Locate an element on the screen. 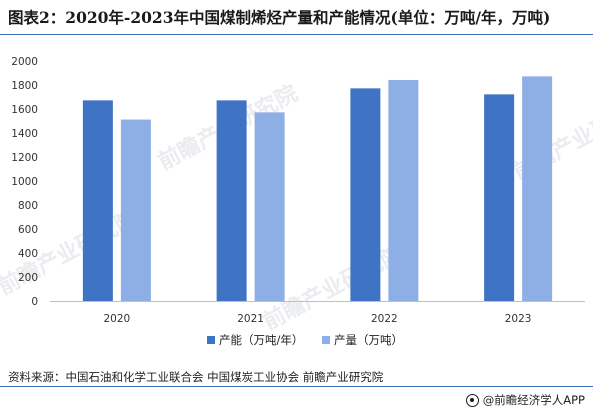 The image size is (593, 411). y-tick-label: 600 is located at coordinates (28, 230).